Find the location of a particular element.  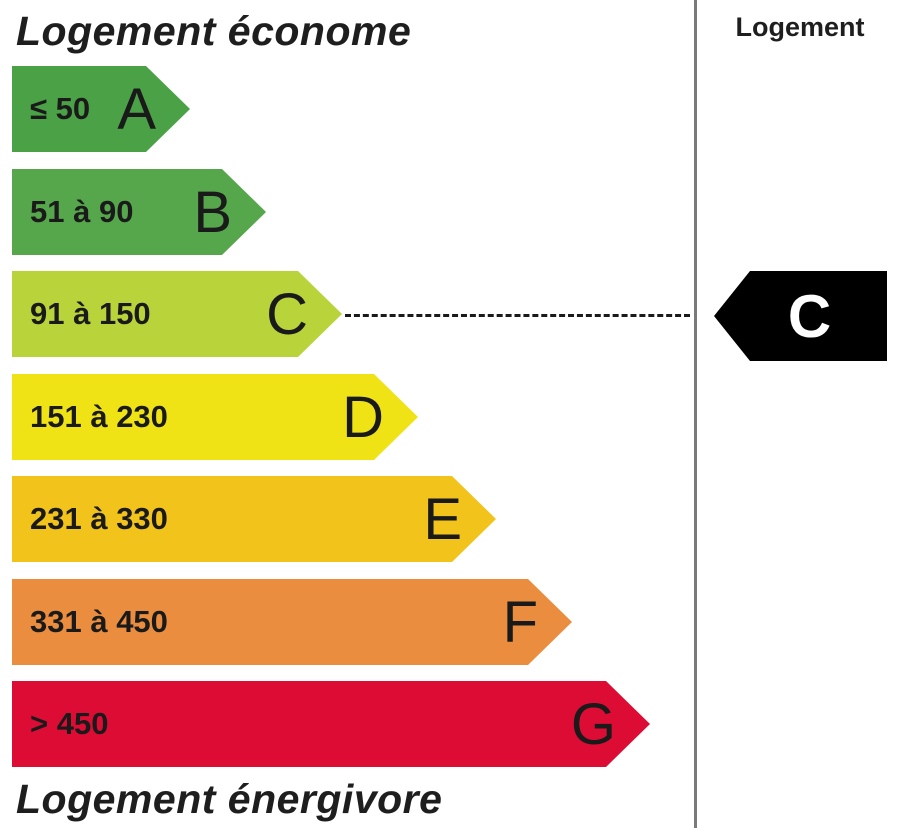

band-d-arrow is located at coordinates (215, 417).